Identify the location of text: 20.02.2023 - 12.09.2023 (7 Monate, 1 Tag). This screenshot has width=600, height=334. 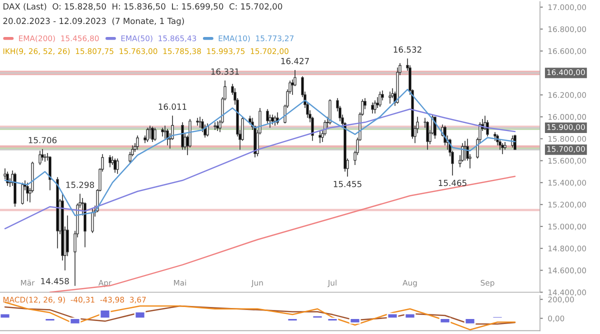
(93, 22).